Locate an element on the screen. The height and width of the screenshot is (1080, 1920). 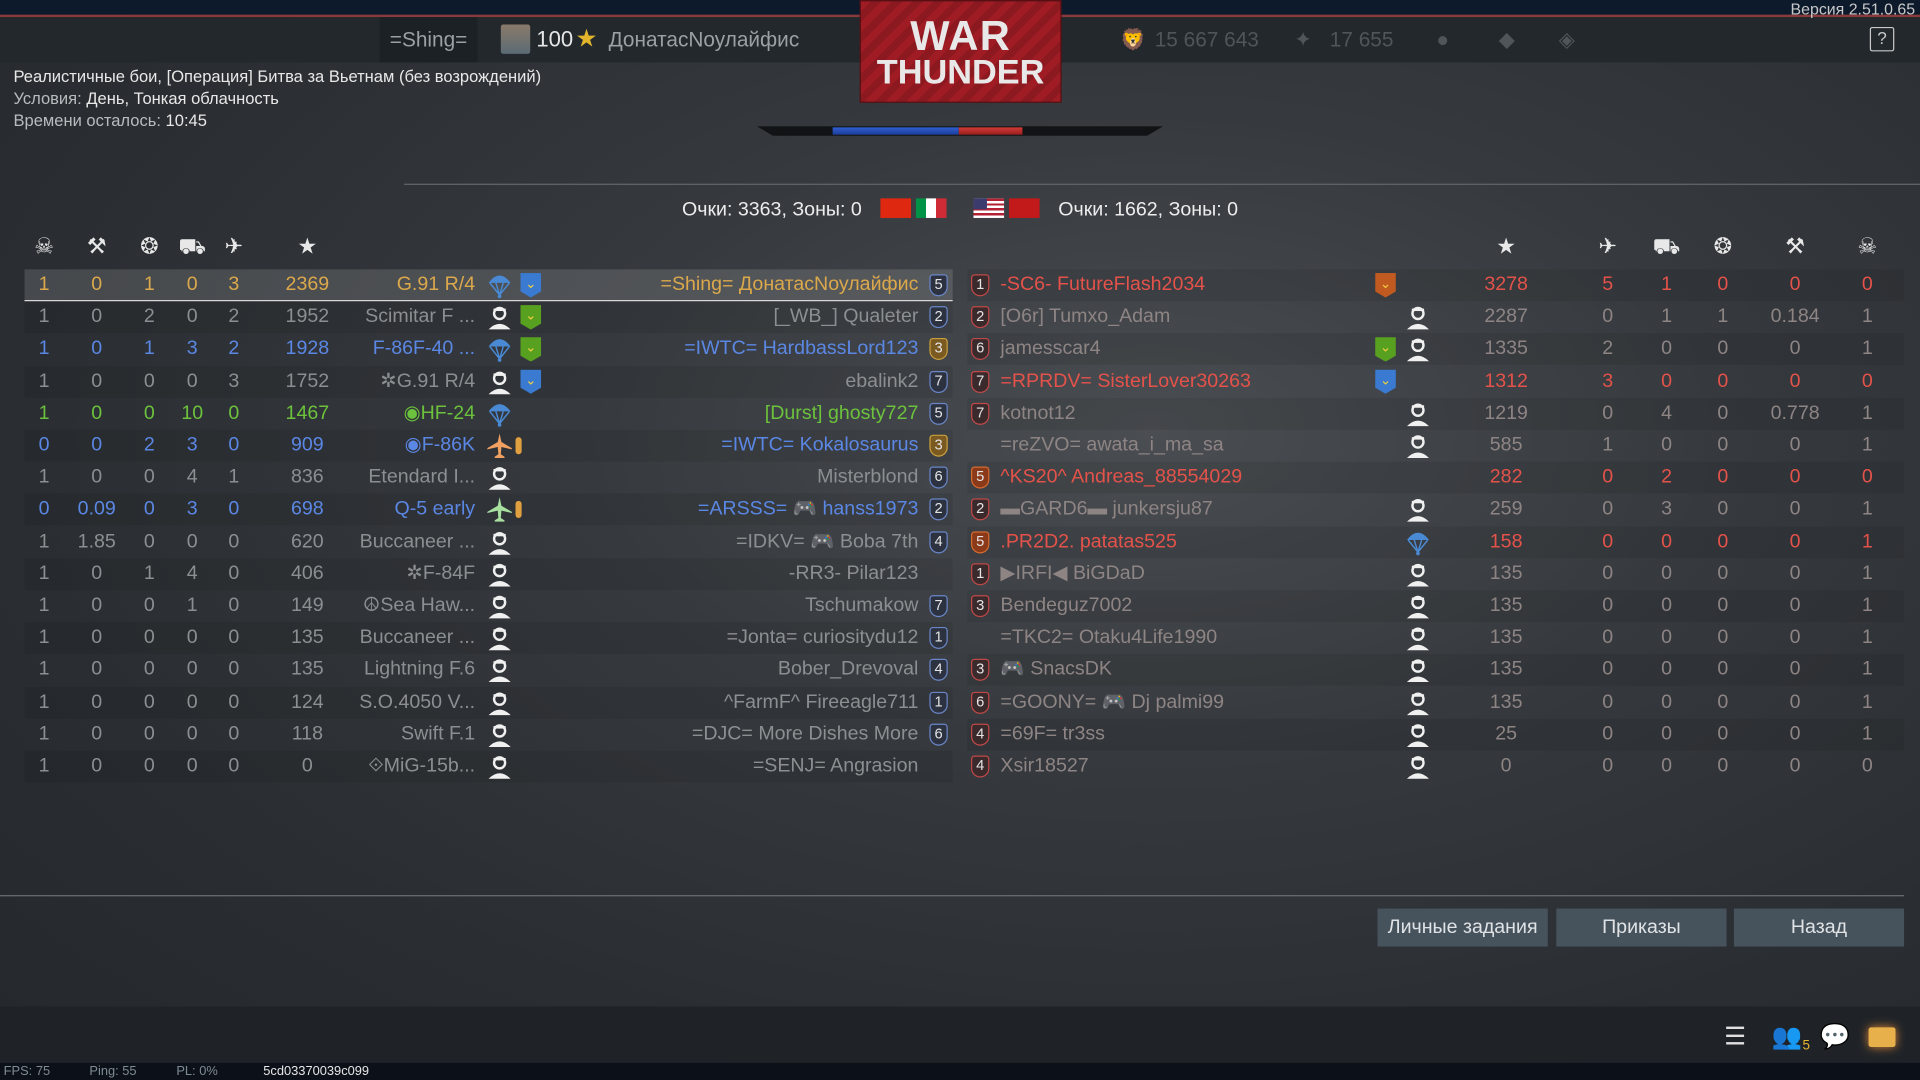
player-name: -RR3- Pilar123 is located at coordinates (853, 573).